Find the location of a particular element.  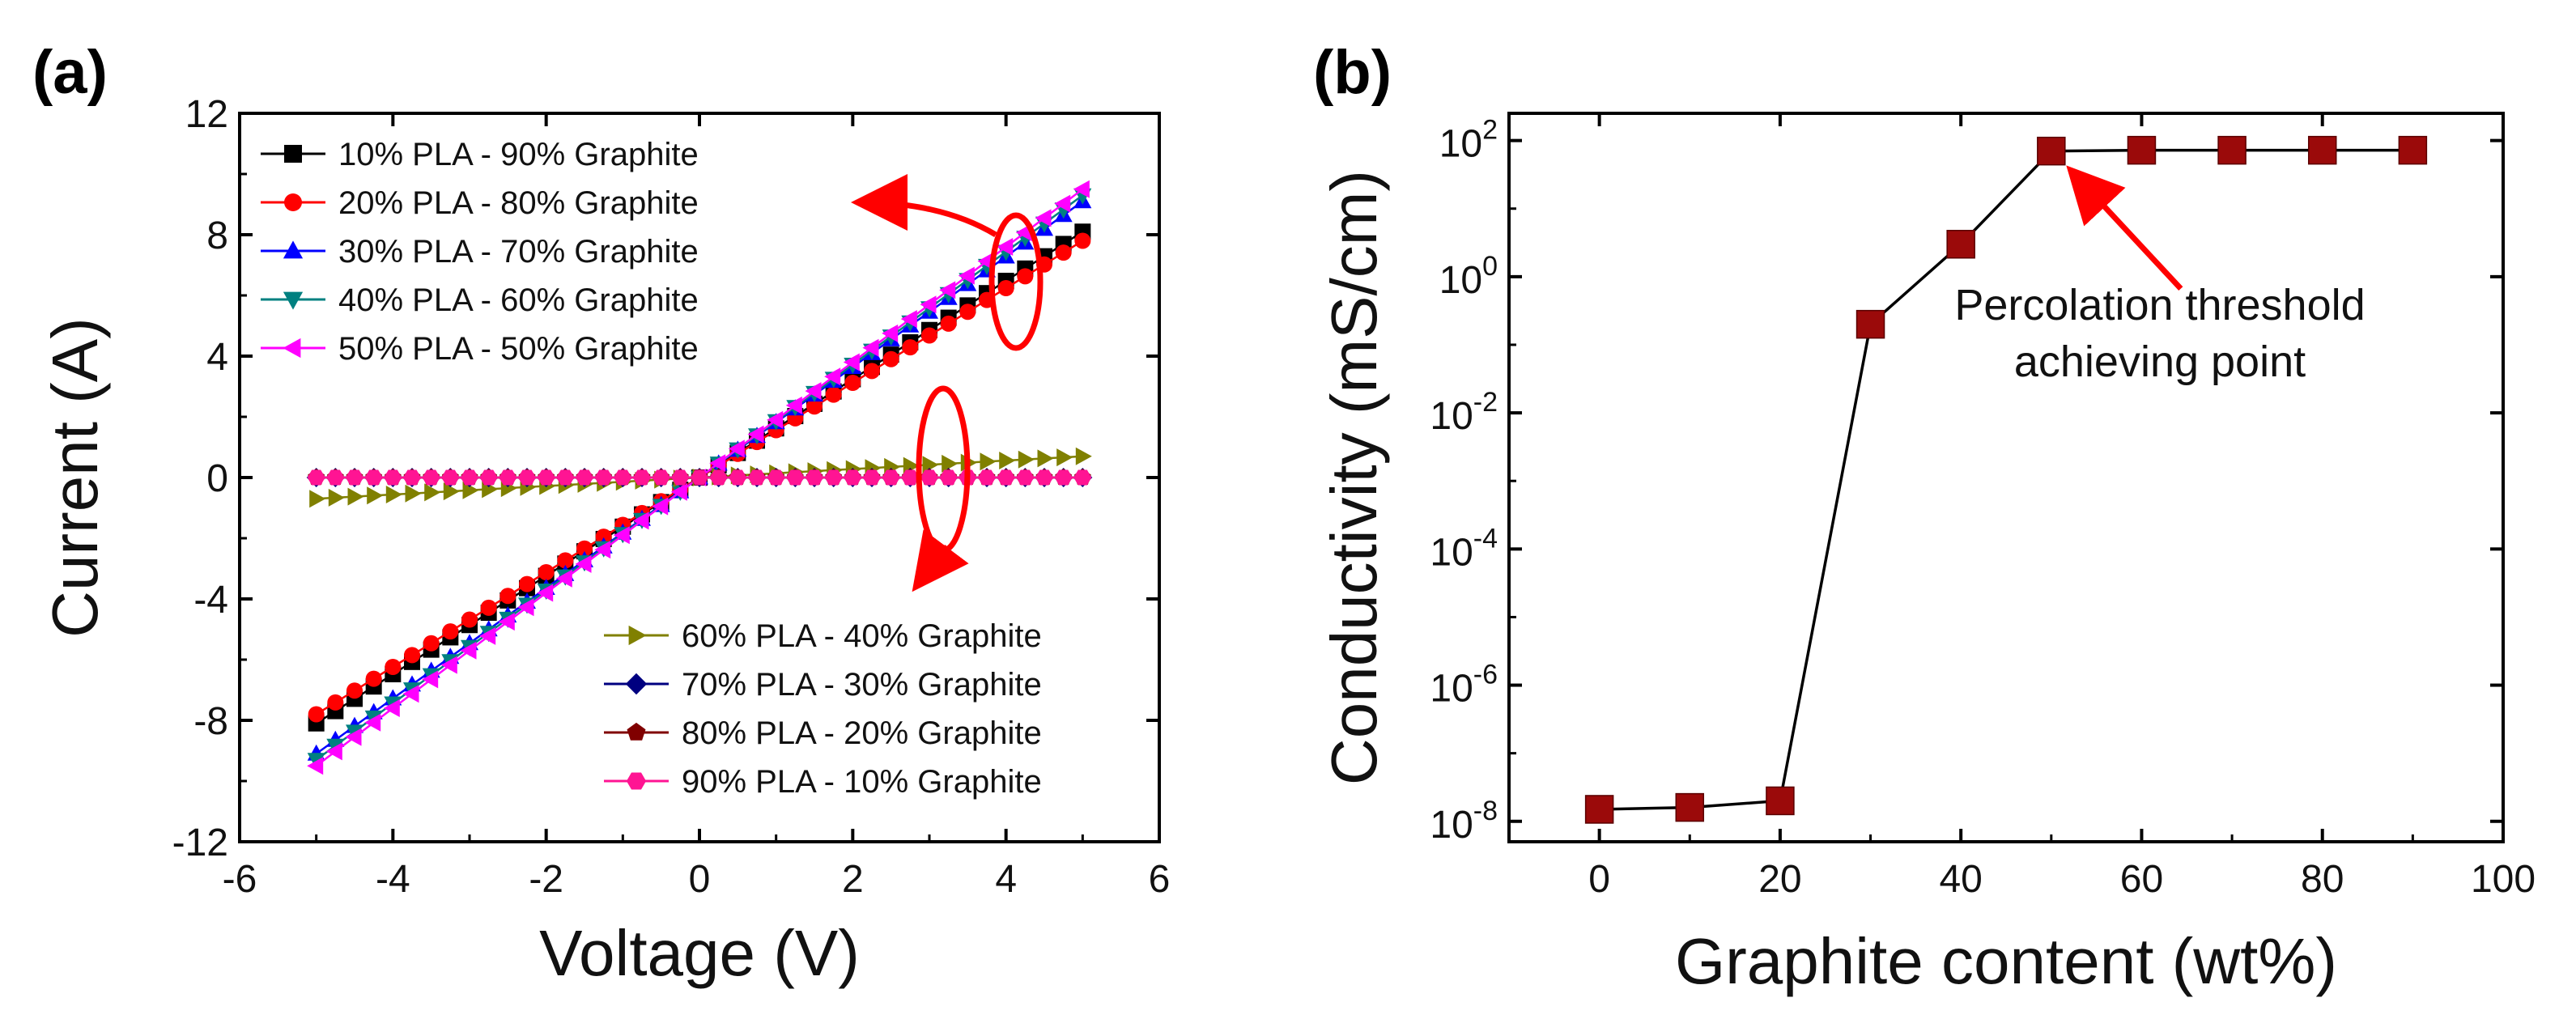

legend-item: 50% PLA - 50% Graphite is located at coordinates (480, 349).